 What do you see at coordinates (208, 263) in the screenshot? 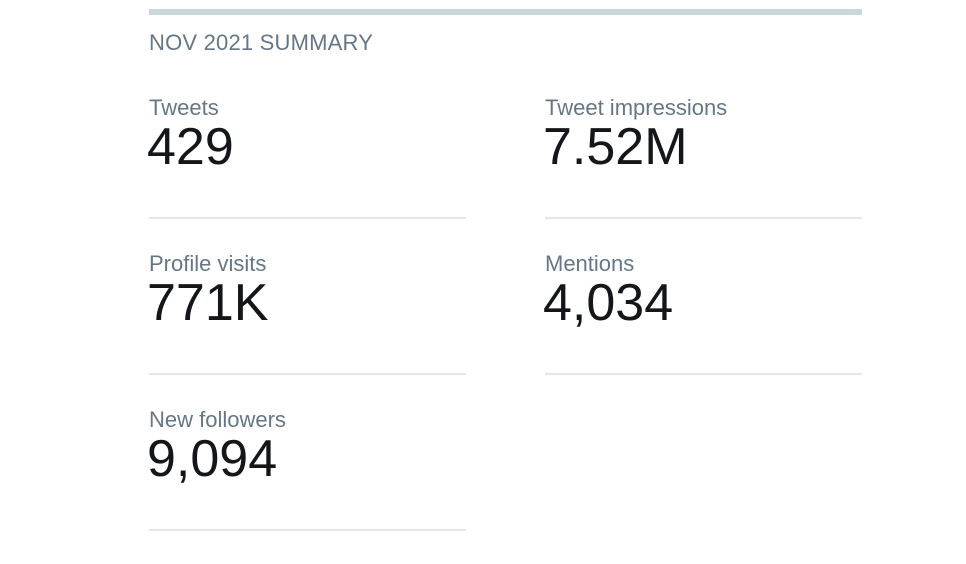
I see `metric-label: Profile visits` at bounding box center [208, 263].